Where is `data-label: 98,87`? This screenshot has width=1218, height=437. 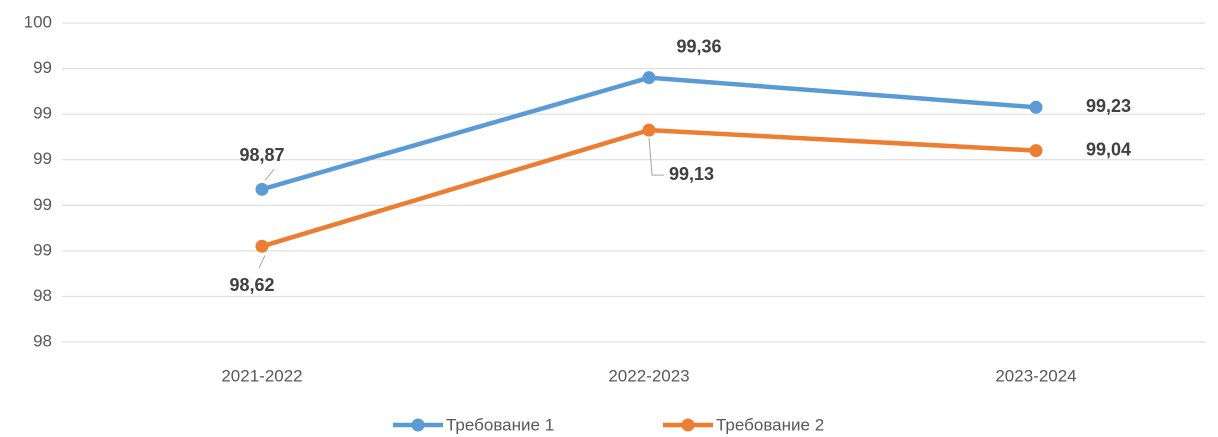 data-label: 98,87 is located at coordinates (261, 155).